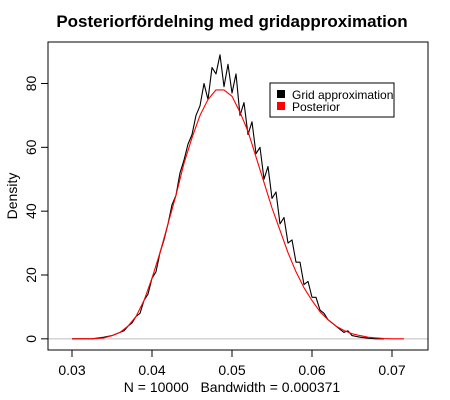  Describe the element at coordinates (31, 83) in the screenshot. I see `y-tick-label: 80` at that location.